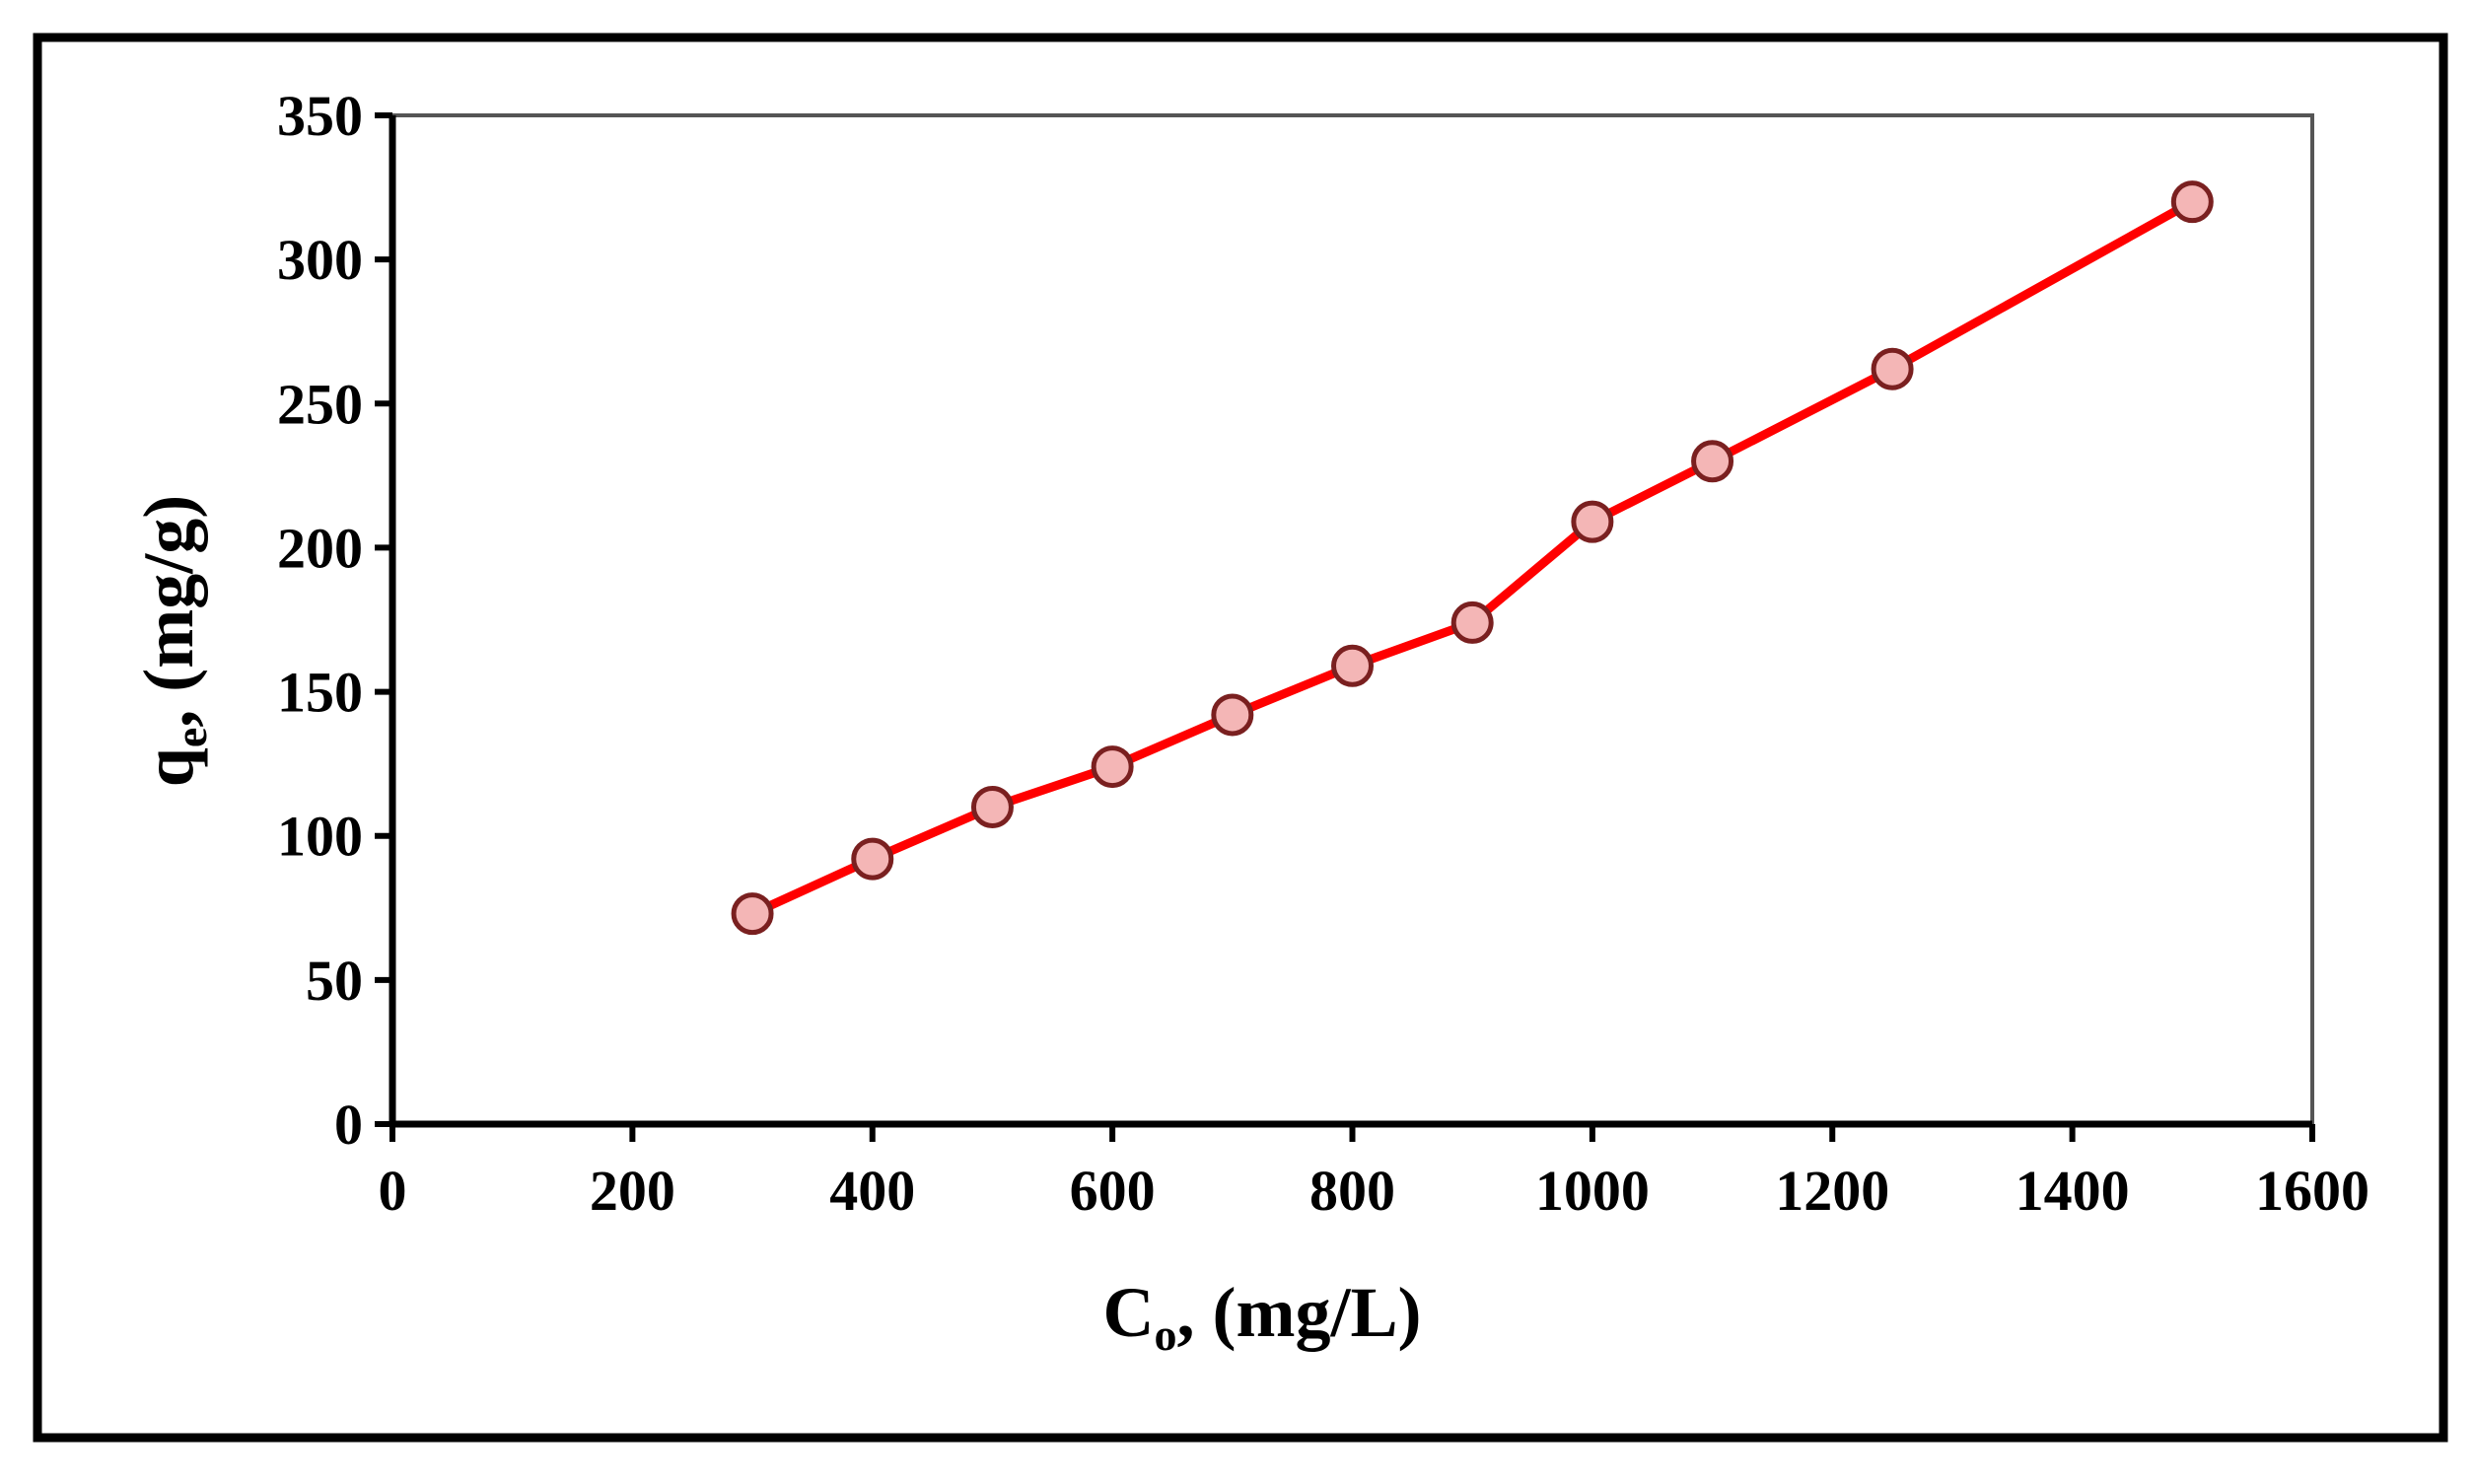  I want to click on x-tick-label: 800, so click(1352, 1191).